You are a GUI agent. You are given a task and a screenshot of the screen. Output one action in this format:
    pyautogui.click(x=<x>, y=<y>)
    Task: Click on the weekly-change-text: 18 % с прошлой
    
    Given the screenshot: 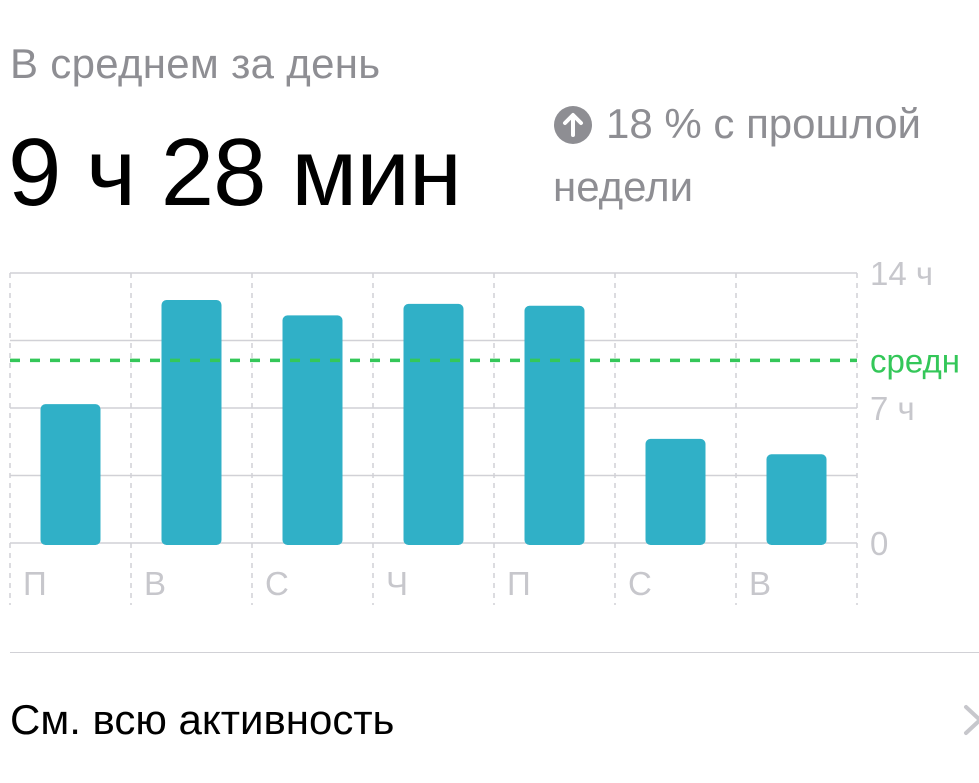 What is the action you would take?
    pyautogui.click(x=764, y=123)
    